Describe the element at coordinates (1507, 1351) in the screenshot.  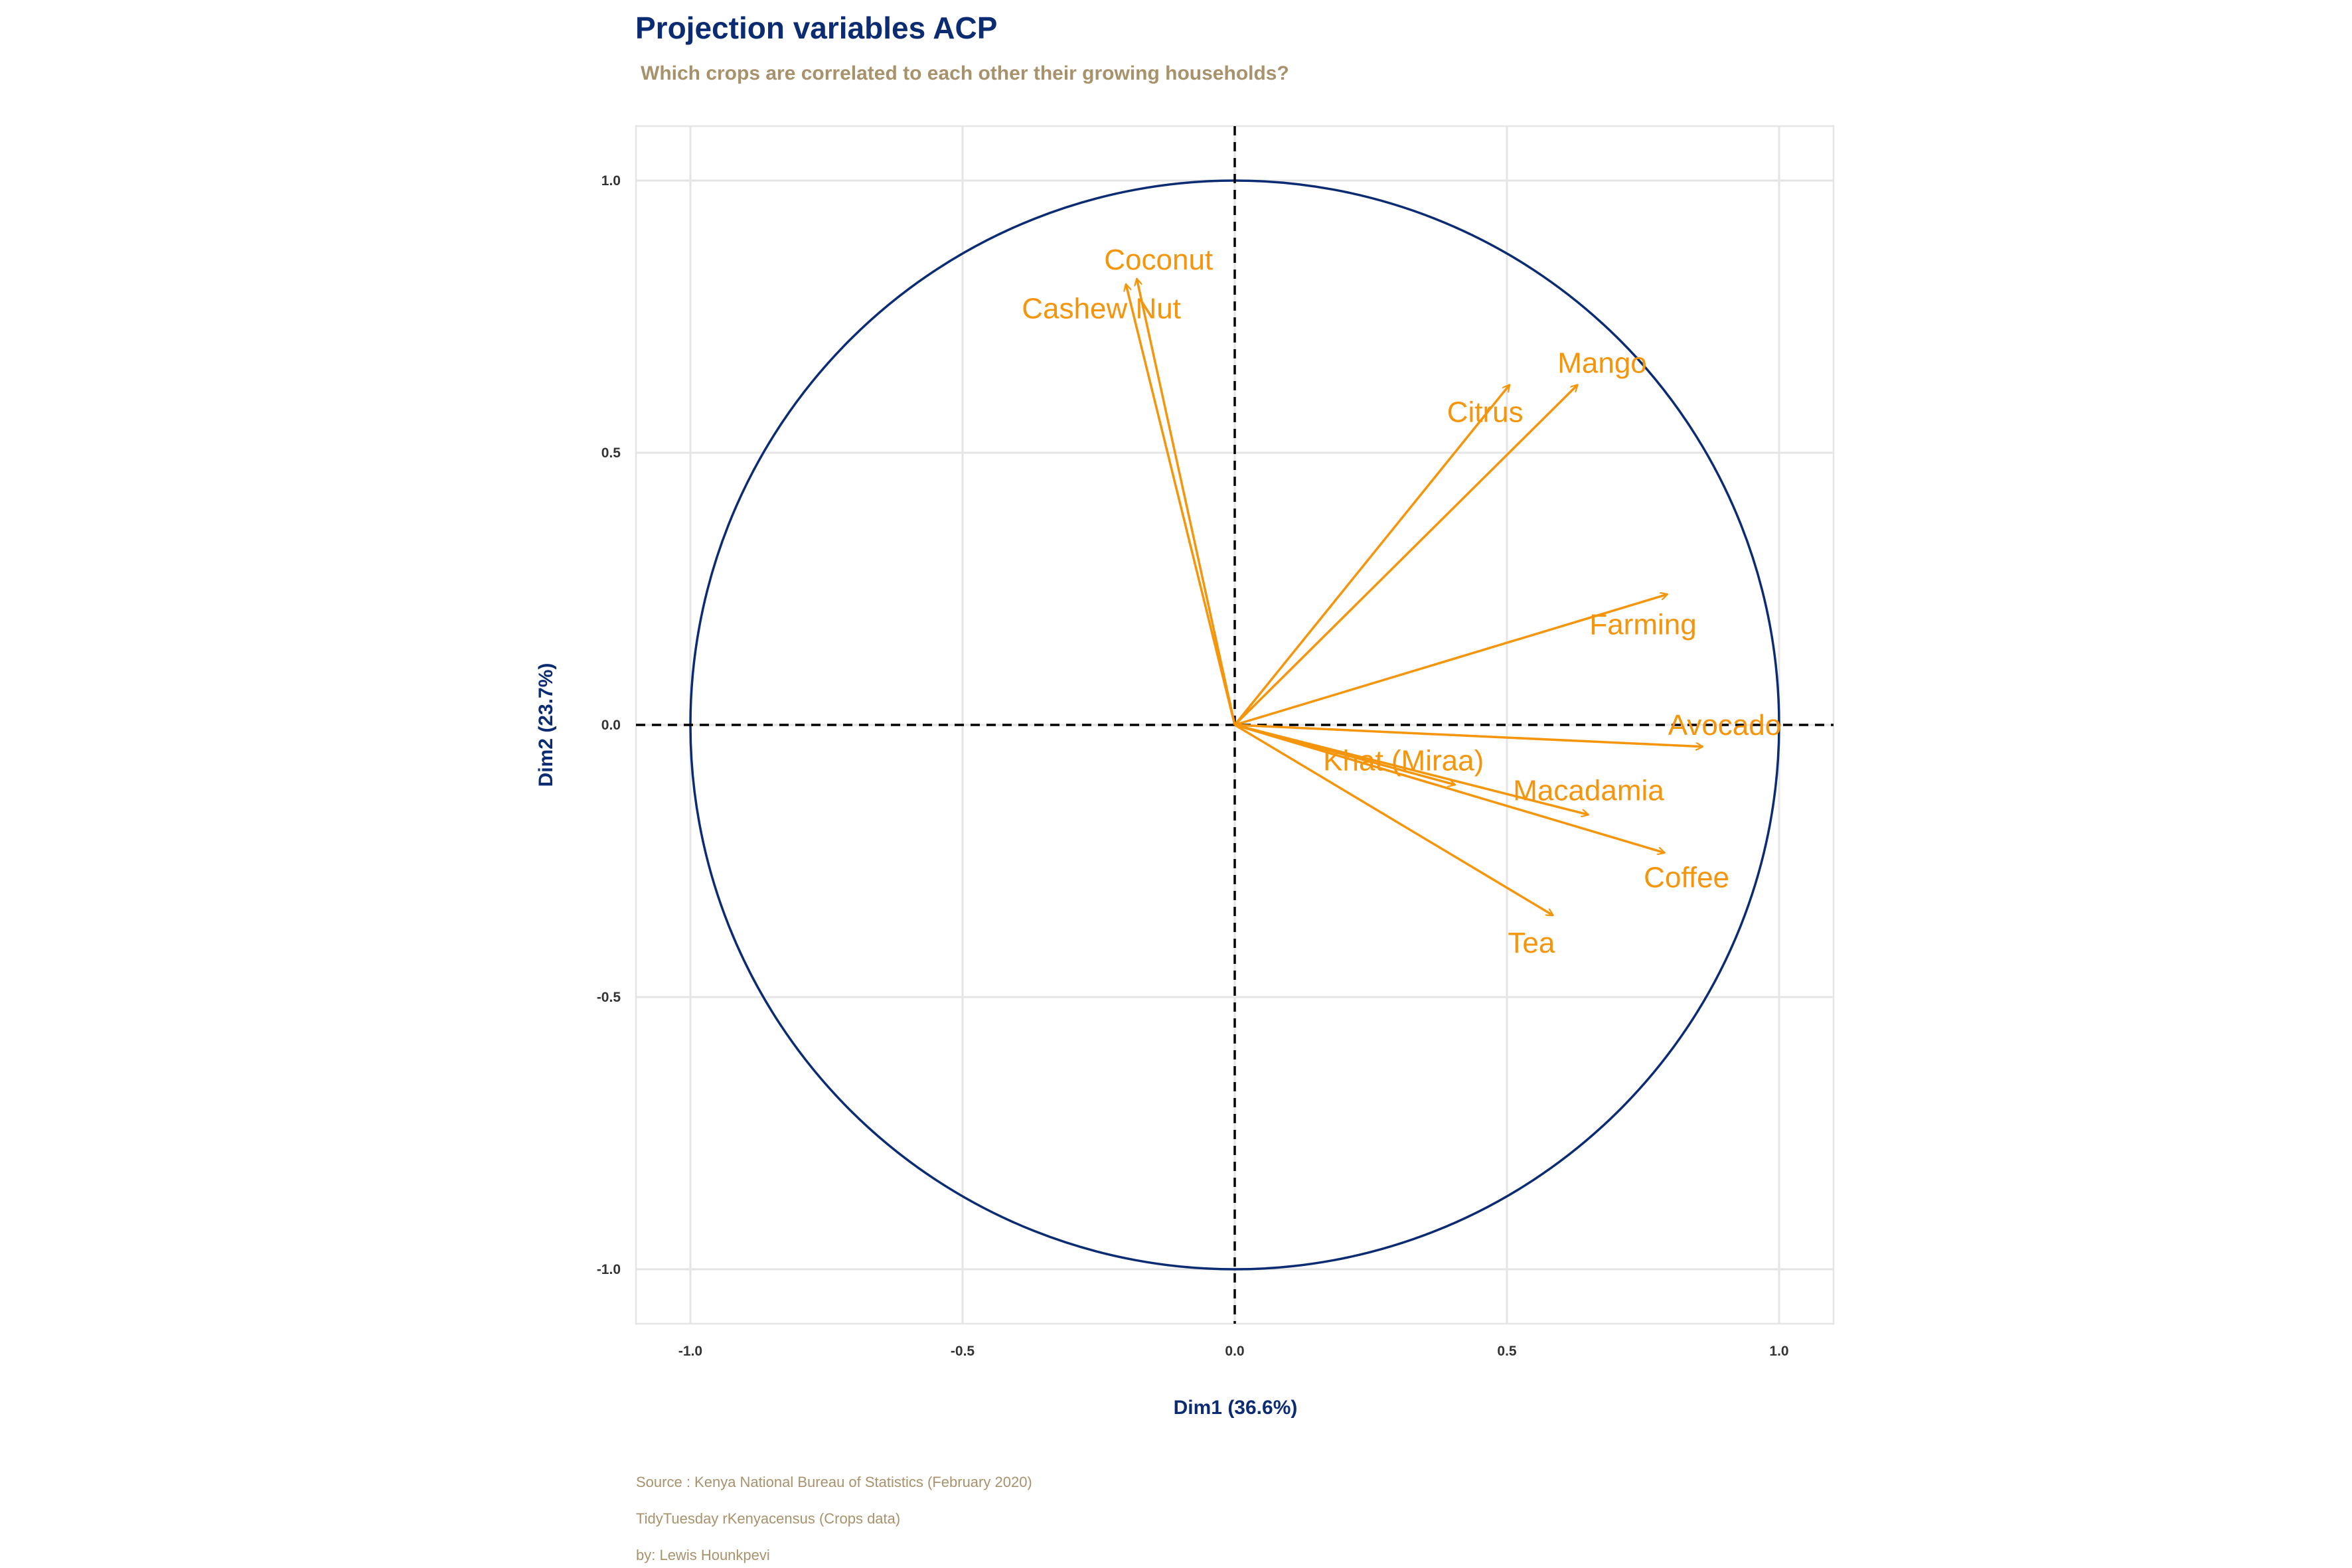
I see `x-tick-label: 0.5` at that location.